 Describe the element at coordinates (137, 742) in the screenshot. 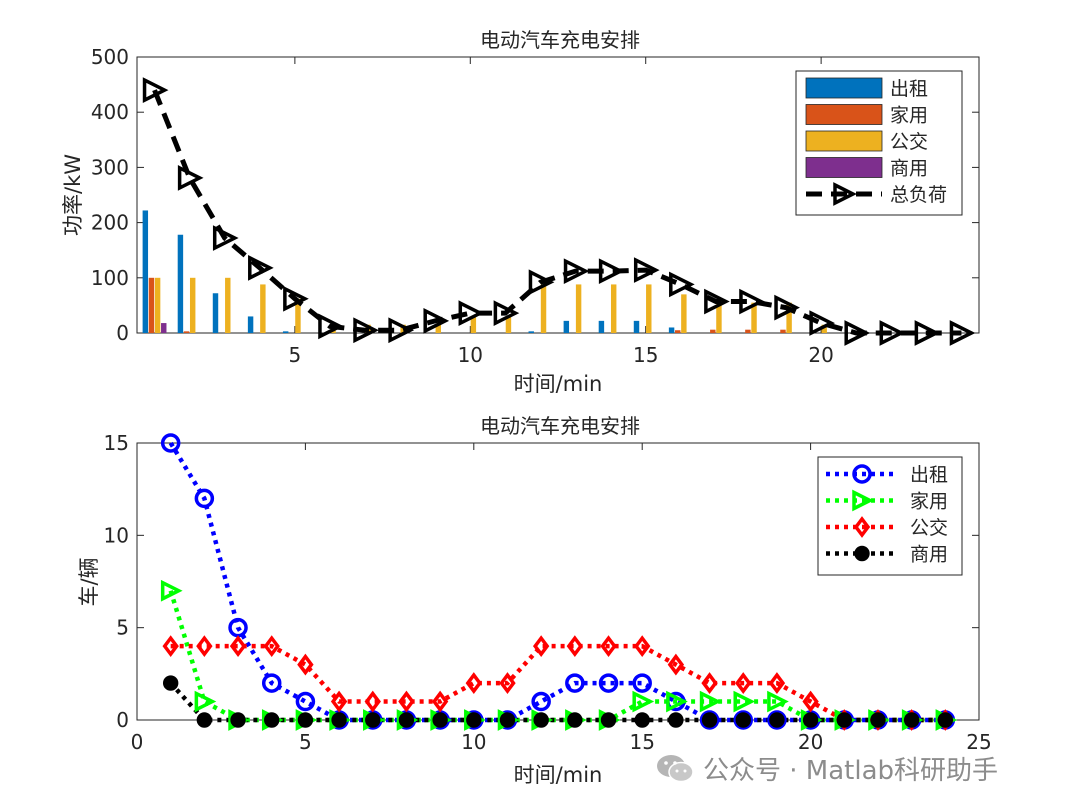

I see `x-tick-label: 0` at that location.